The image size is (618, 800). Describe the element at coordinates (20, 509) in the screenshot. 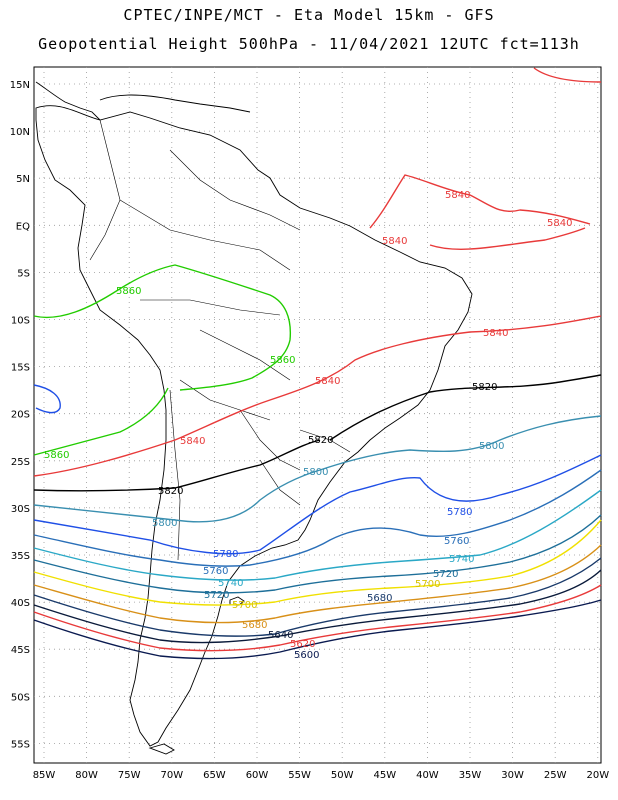

I see `lat-tick-label: 30S` at that location.